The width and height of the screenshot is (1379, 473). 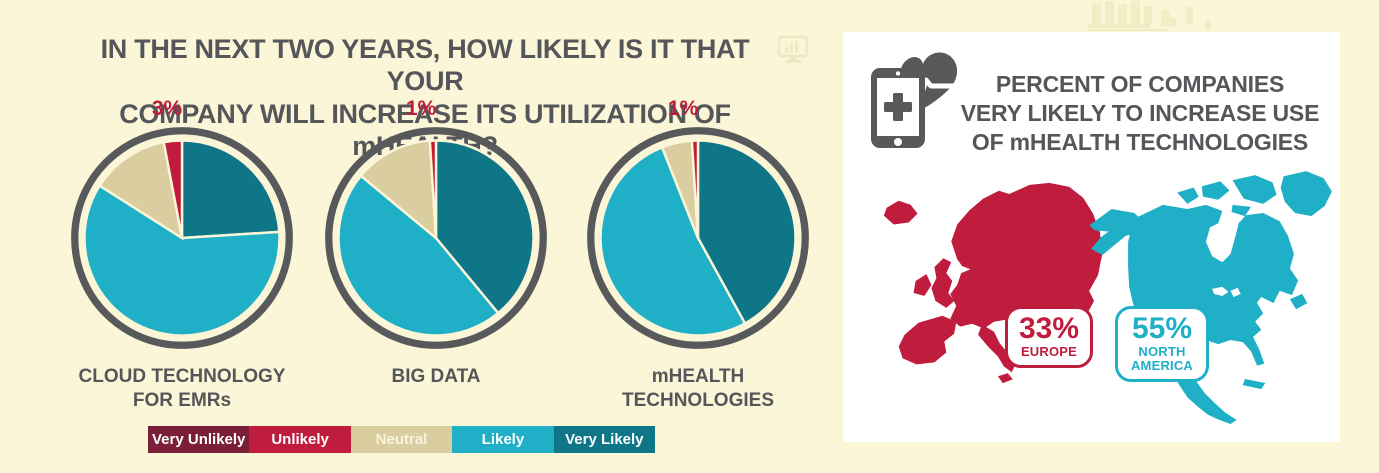 What do you see at coordinates (1140, 84) in the screenshot?
I see `card-heading-line1: PERCENT OF COMPANIES` at bounding box center [1140, 84].